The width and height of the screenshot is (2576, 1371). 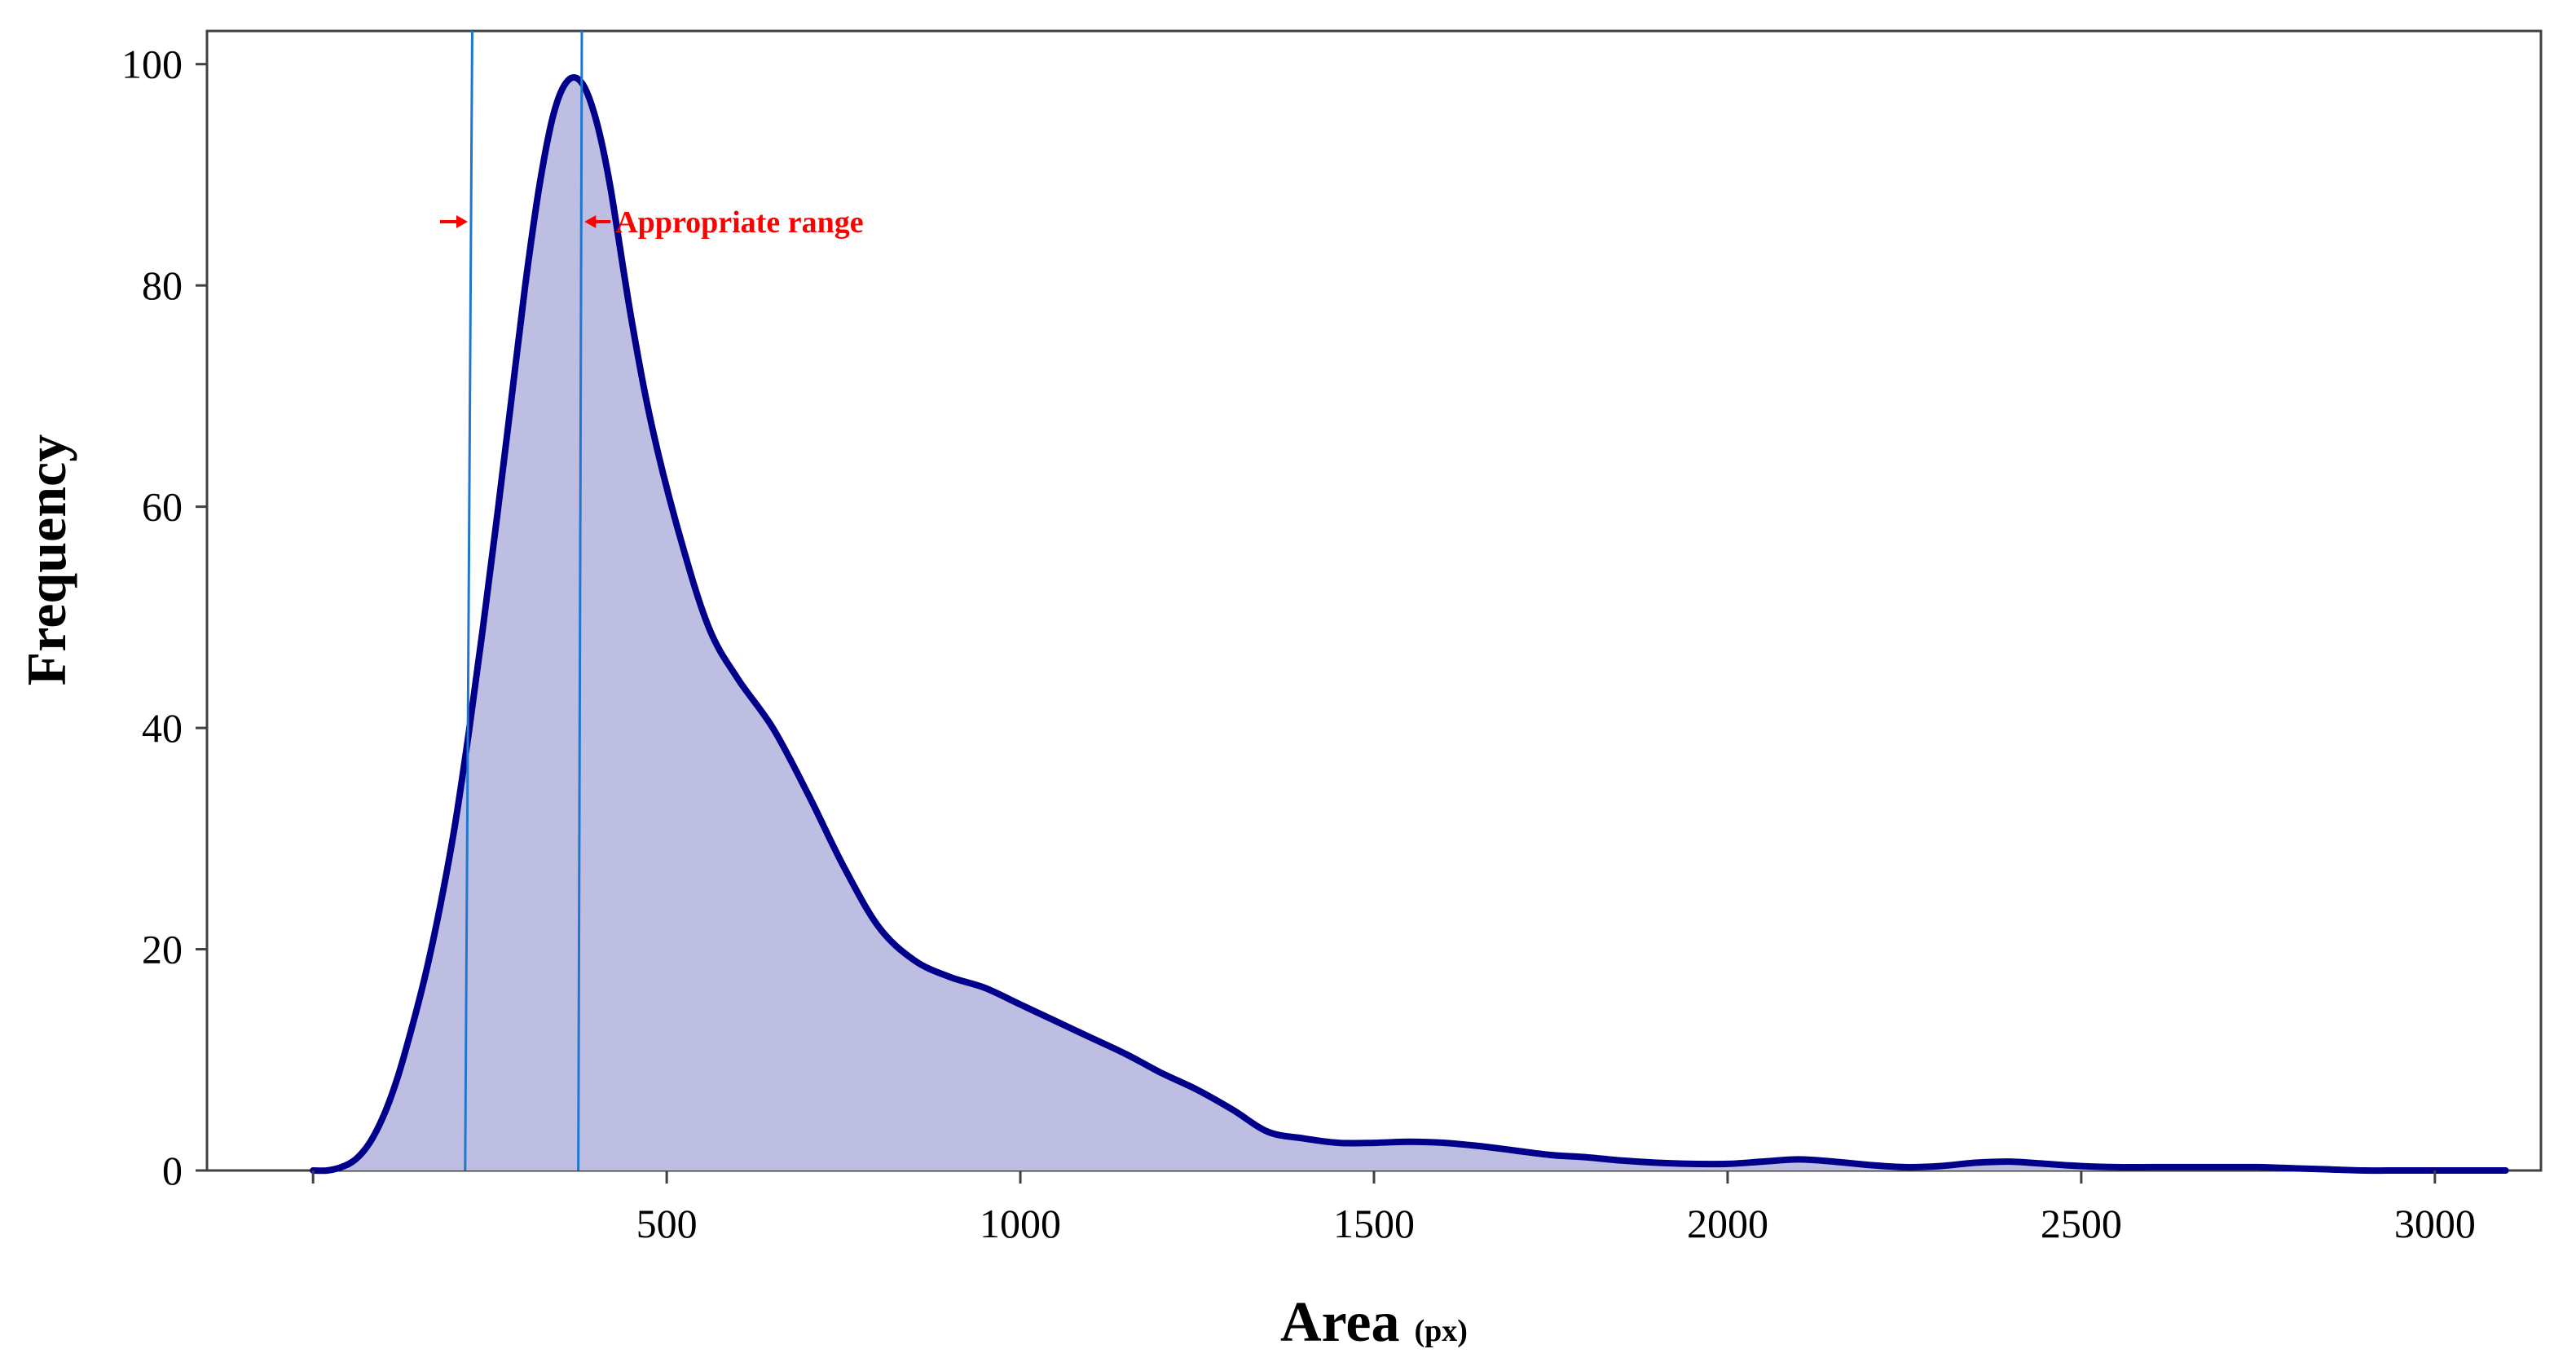 I want to click on arrow-right-head, so click(x=590, y=222).